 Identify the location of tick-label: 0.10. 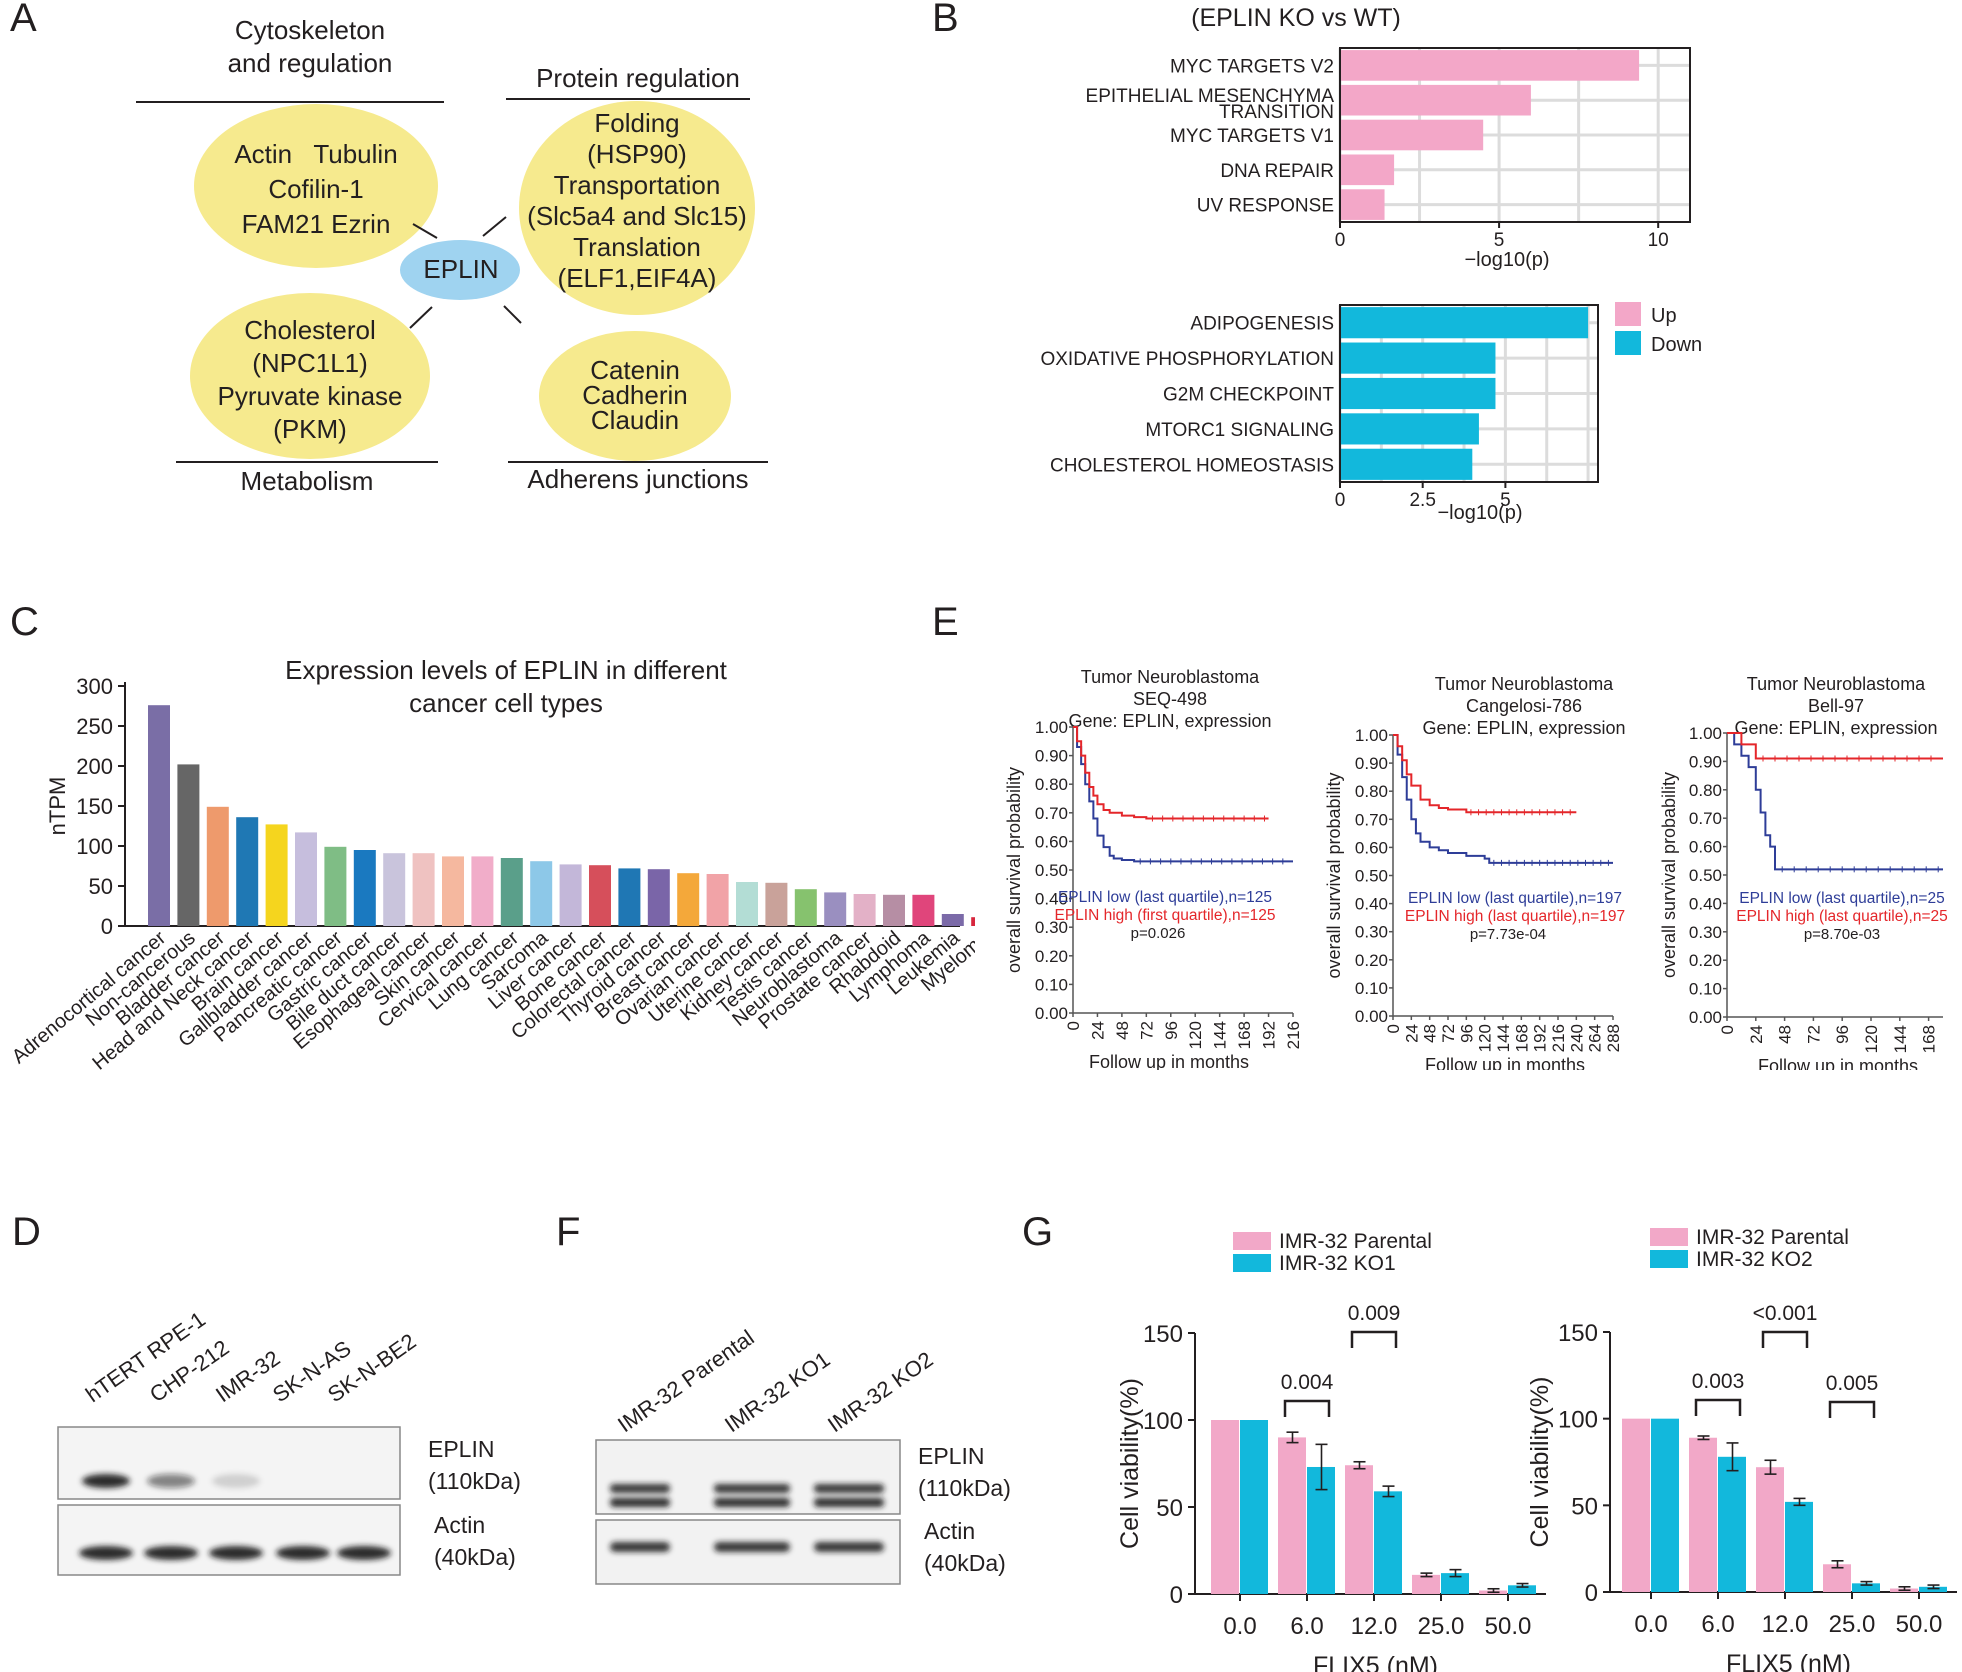
(1705, 989).